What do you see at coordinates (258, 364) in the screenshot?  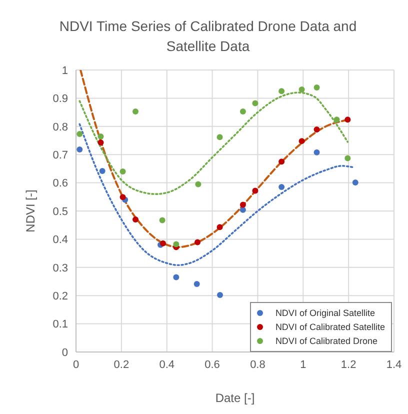 I see `x-tick-label: 0.8` at bounding box center [258, 364].